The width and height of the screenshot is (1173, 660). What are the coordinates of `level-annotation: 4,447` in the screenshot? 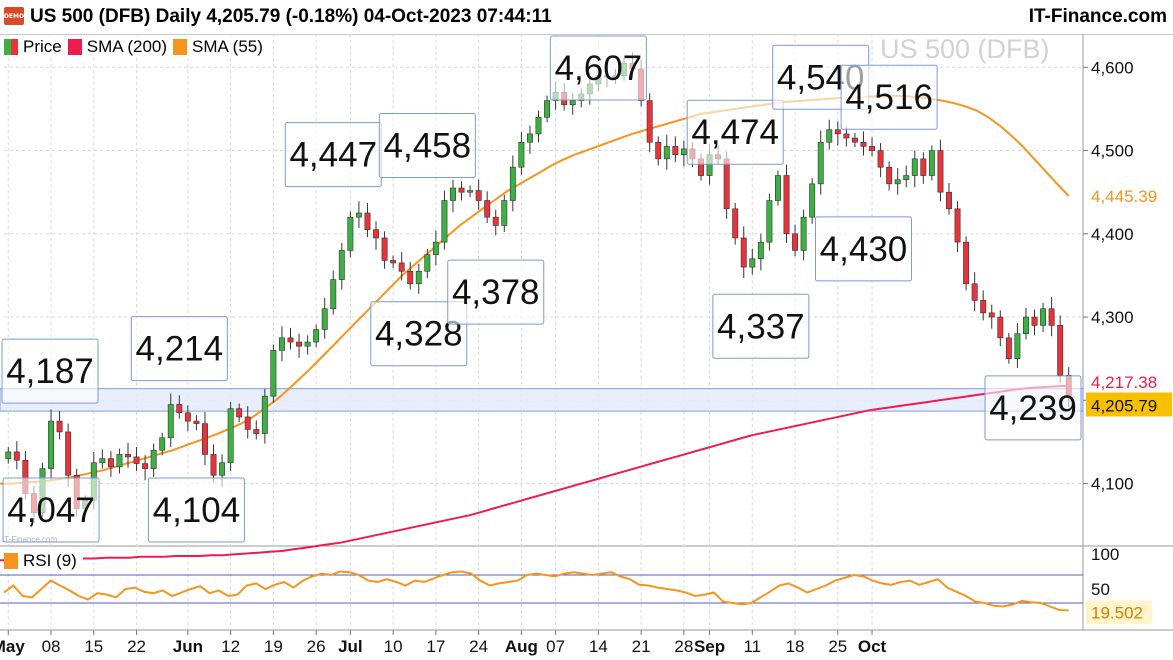 It's located at (333, 155).